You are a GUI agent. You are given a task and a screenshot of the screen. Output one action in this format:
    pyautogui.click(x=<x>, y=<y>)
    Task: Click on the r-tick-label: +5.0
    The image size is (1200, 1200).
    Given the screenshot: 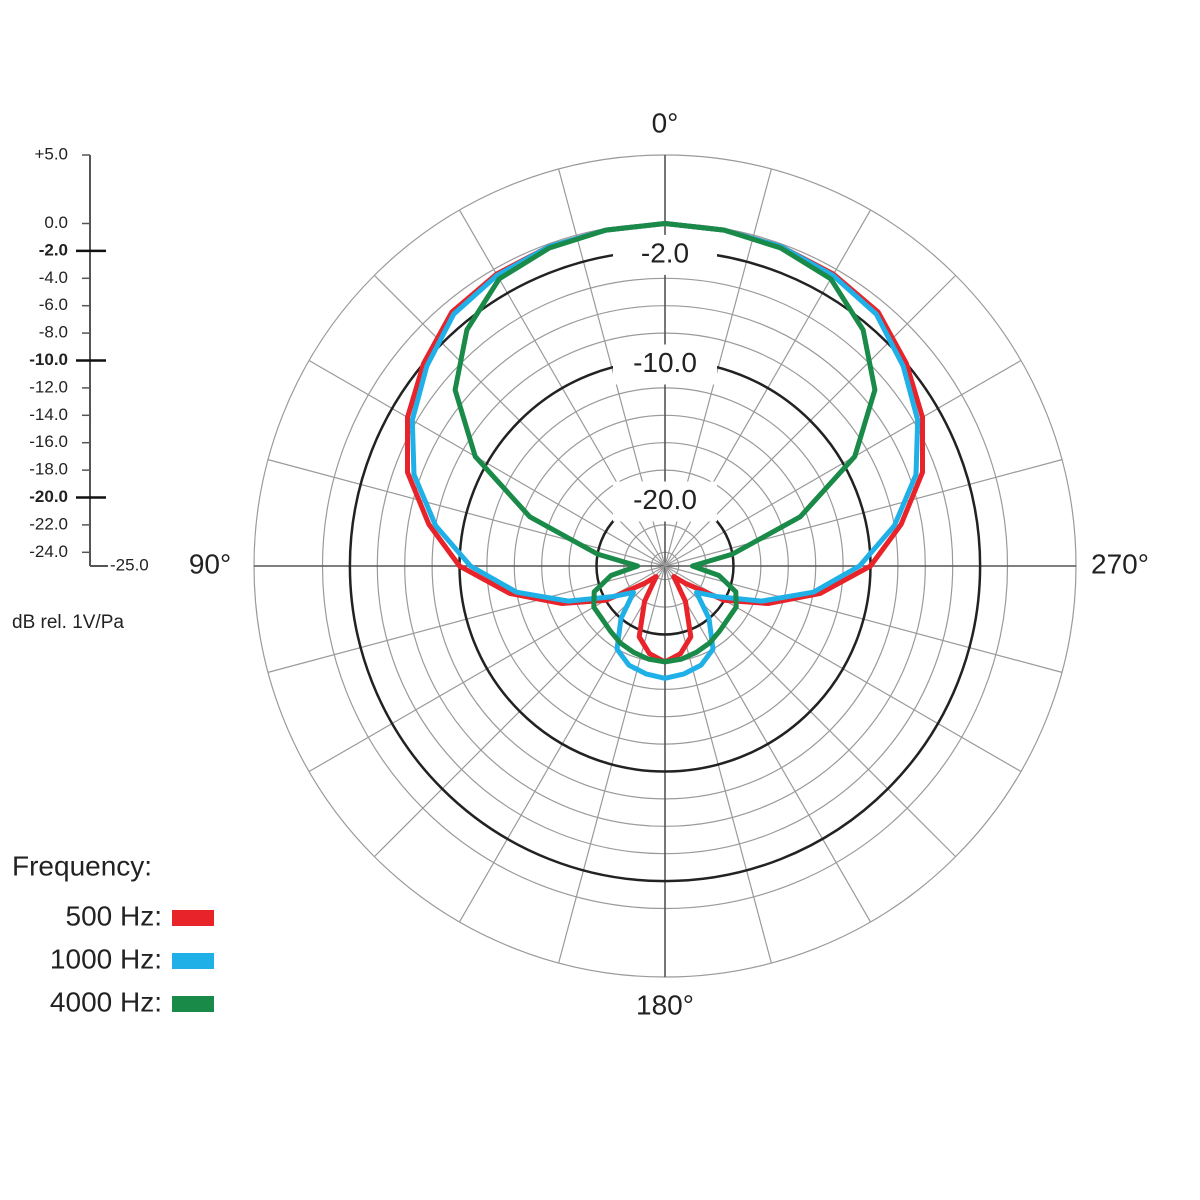 What is the action you would take?
    pyautogui.click(x=51, y=153)
    